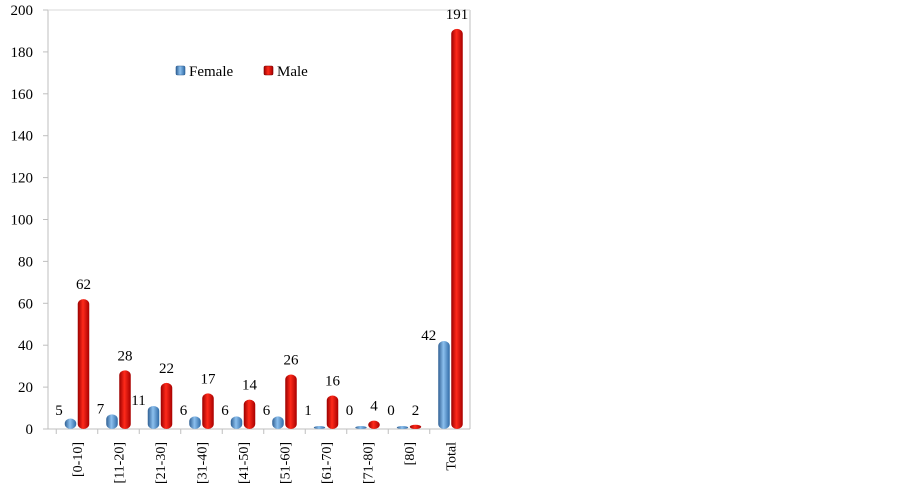 Image resolution: width=902 pixels, height=499 pixels. I want to click on x-tick-label: [61-70], so click(327, 463).